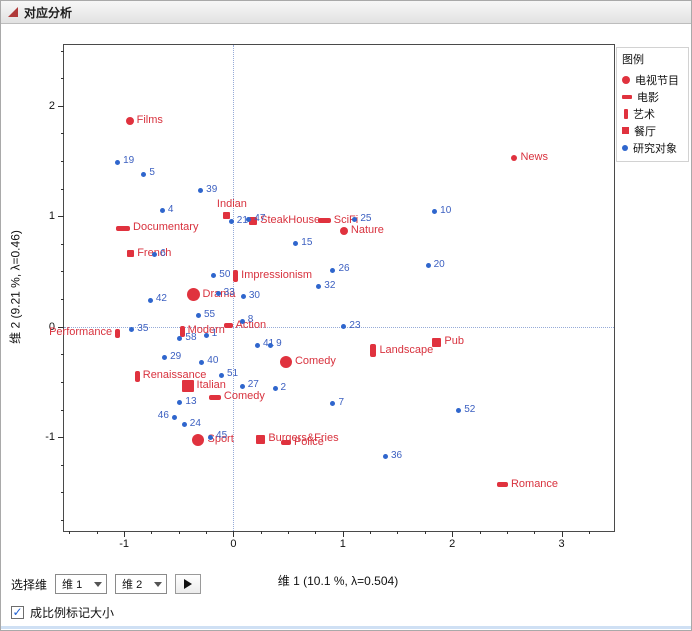 This screenshot has height=631, width=692. Describe the element at coordinates (344, 269) in the screenshot. I see `point-label: 26` at that location.